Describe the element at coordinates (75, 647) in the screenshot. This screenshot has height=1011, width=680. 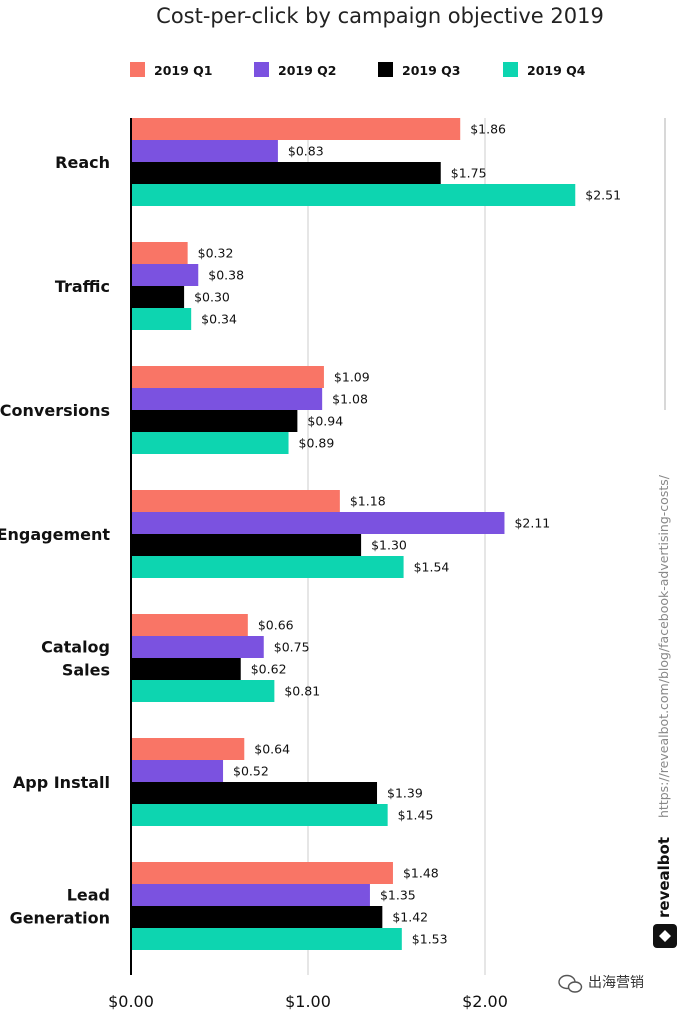
I see `category-label: Catalog` at that location.